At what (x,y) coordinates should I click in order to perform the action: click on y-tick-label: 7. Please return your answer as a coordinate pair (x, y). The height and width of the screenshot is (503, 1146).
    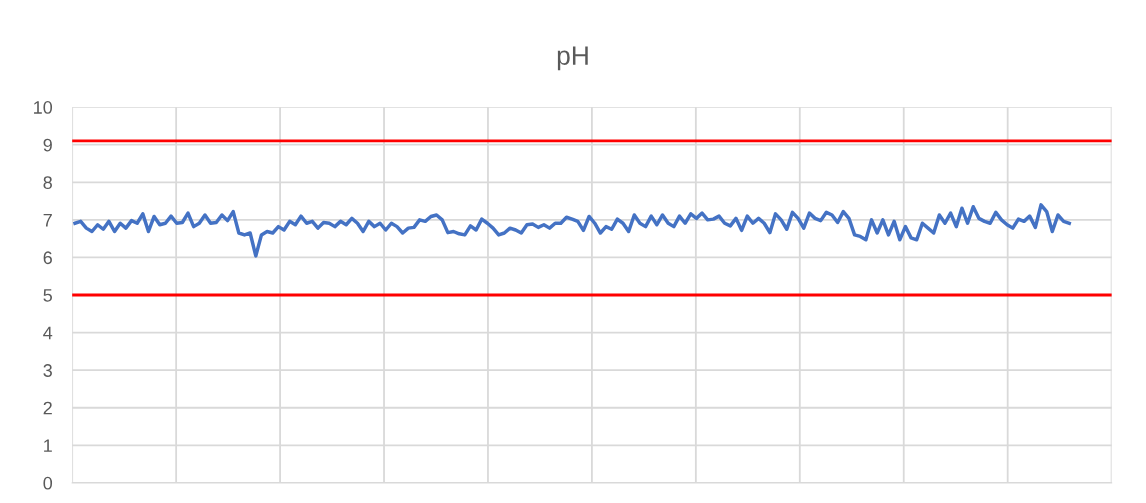
    Looking at the image, I should click on (47, 220).